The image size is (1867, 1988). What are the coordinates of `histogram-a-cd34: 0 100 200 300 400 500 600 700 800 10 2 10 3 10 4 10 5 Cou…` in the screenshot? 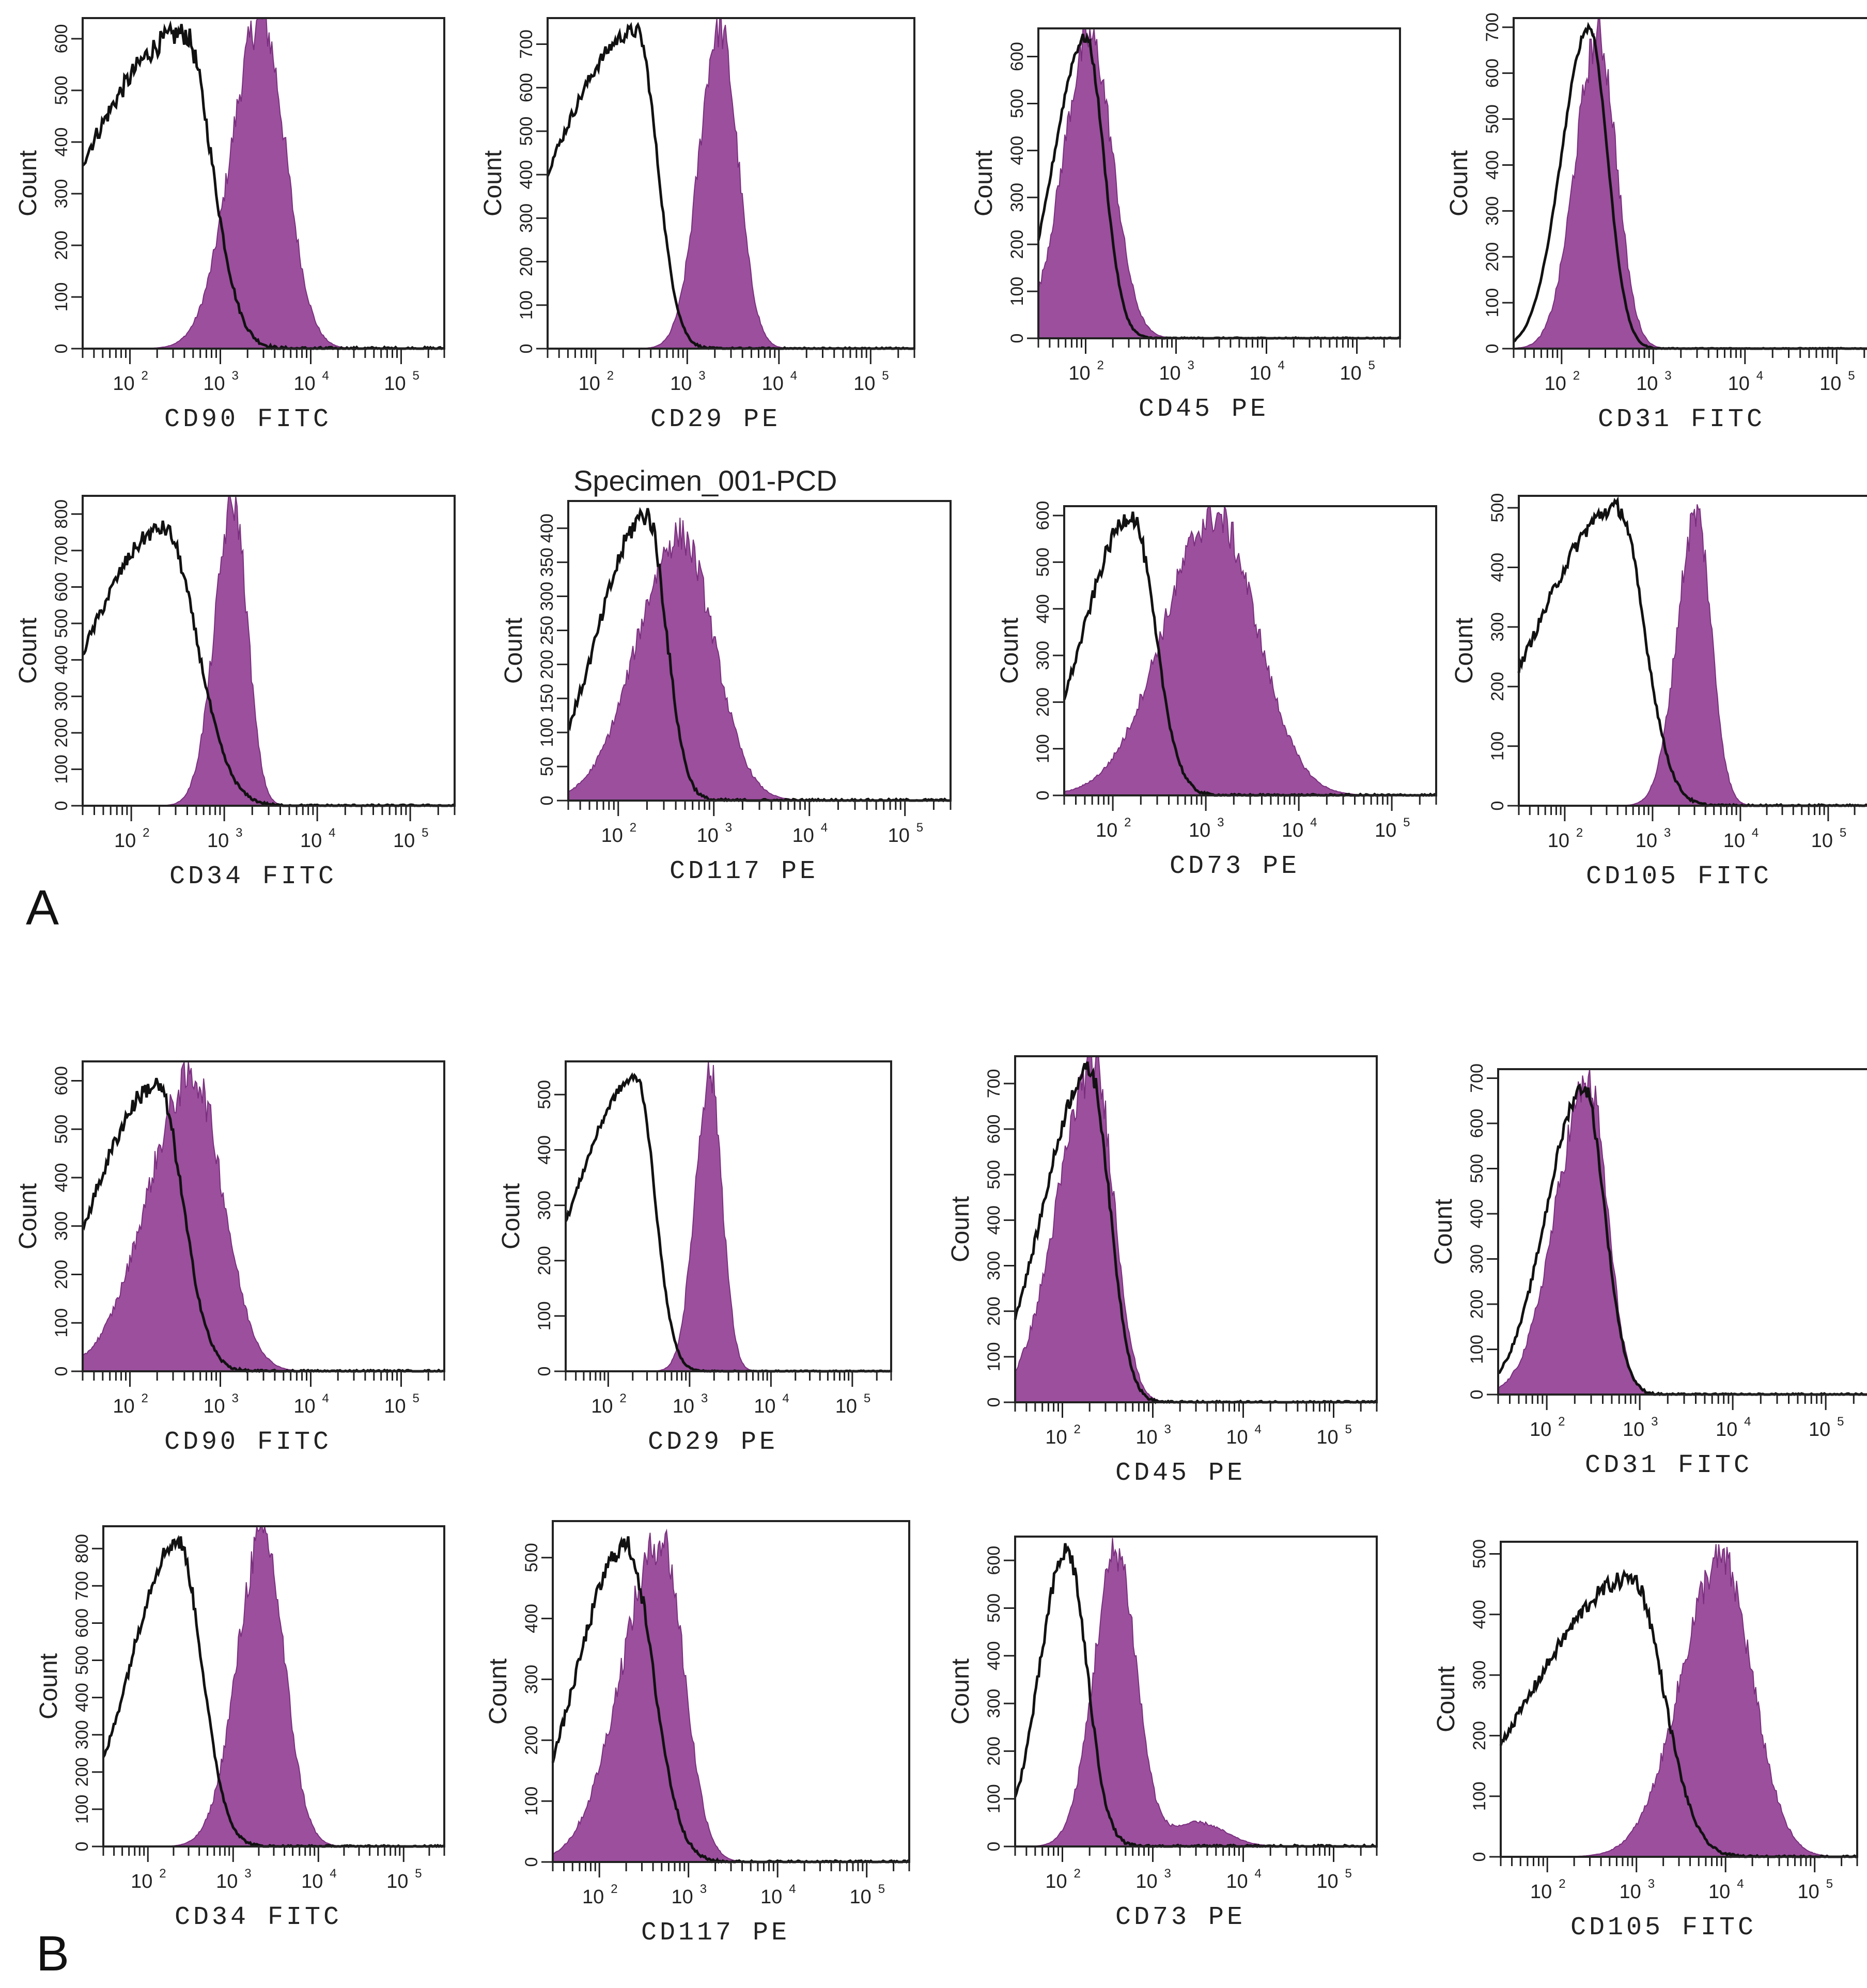 It's located at (235, 693).